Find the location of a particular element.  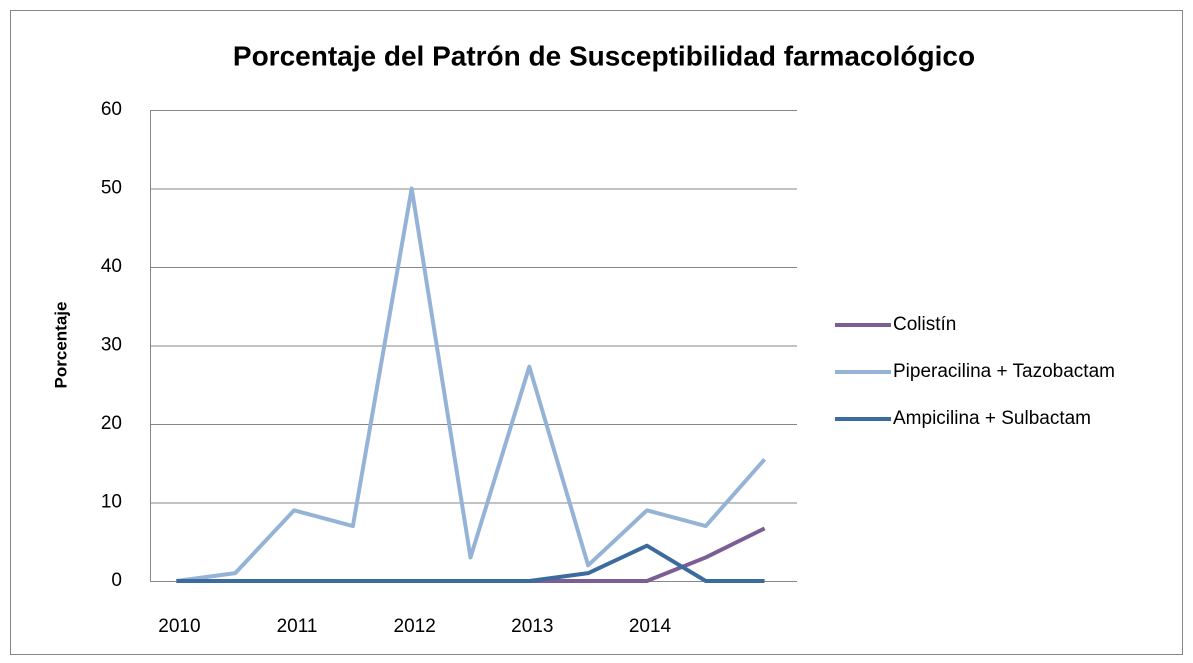

legend-label: Colistín is located at coordinates (924, 324).